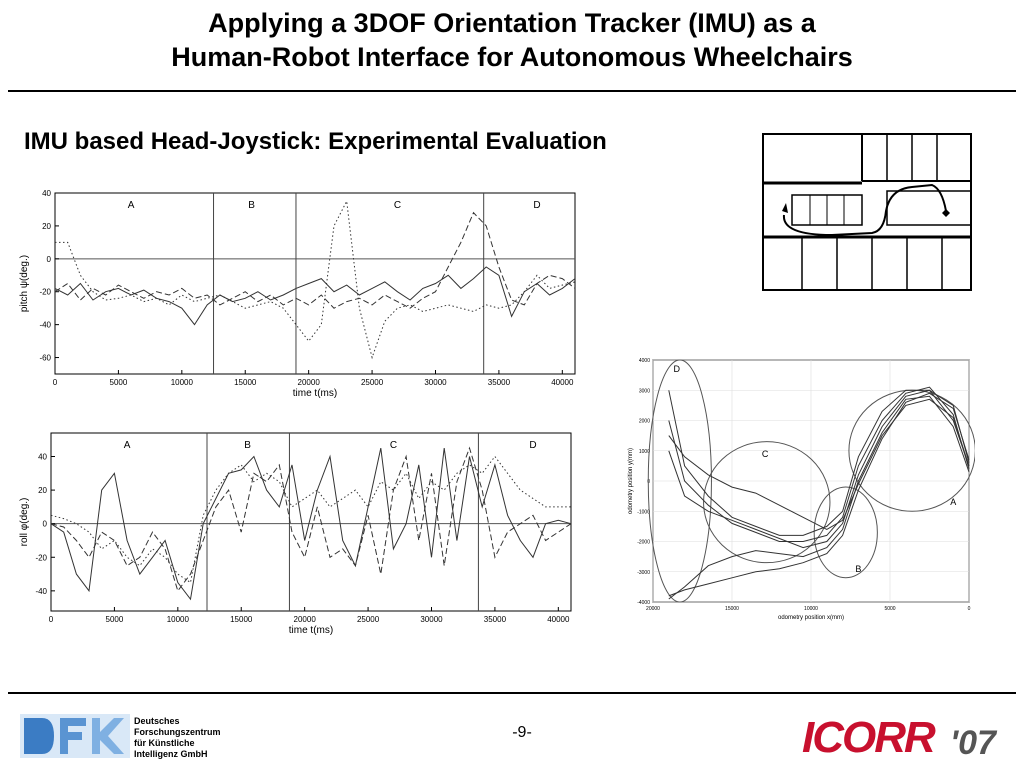 This screenshot has width=1024, height=768. Describe the element at coordinates (171, 754) in the screenshot. I see `dfki-name-line: Intelligenz GmbH` at that location.